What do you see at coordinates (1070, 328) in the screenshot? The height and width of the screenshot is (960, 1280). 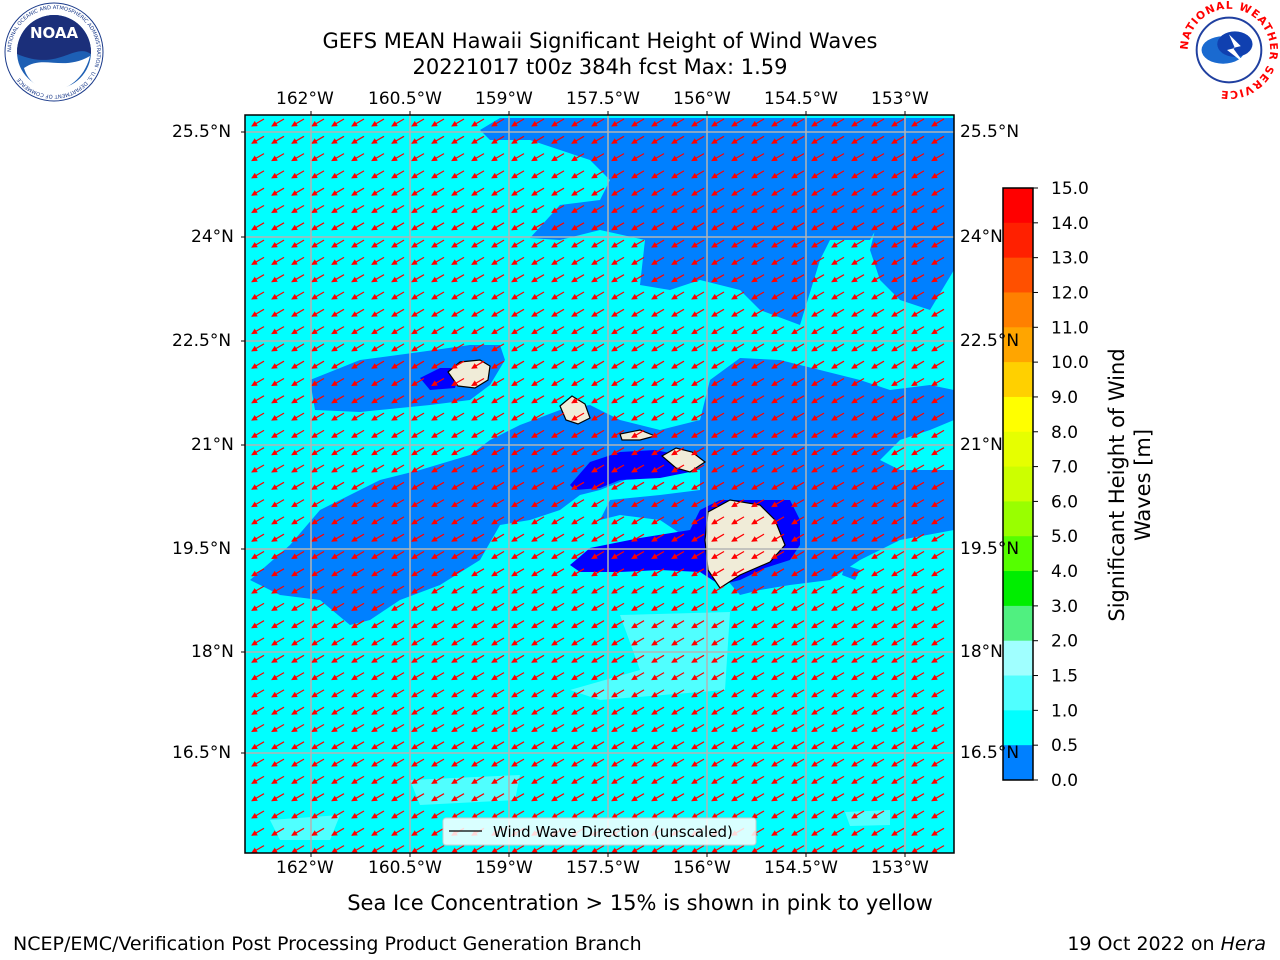 I see `colorbar-tick-label: 11.0` at bounding box center [1070, 328].